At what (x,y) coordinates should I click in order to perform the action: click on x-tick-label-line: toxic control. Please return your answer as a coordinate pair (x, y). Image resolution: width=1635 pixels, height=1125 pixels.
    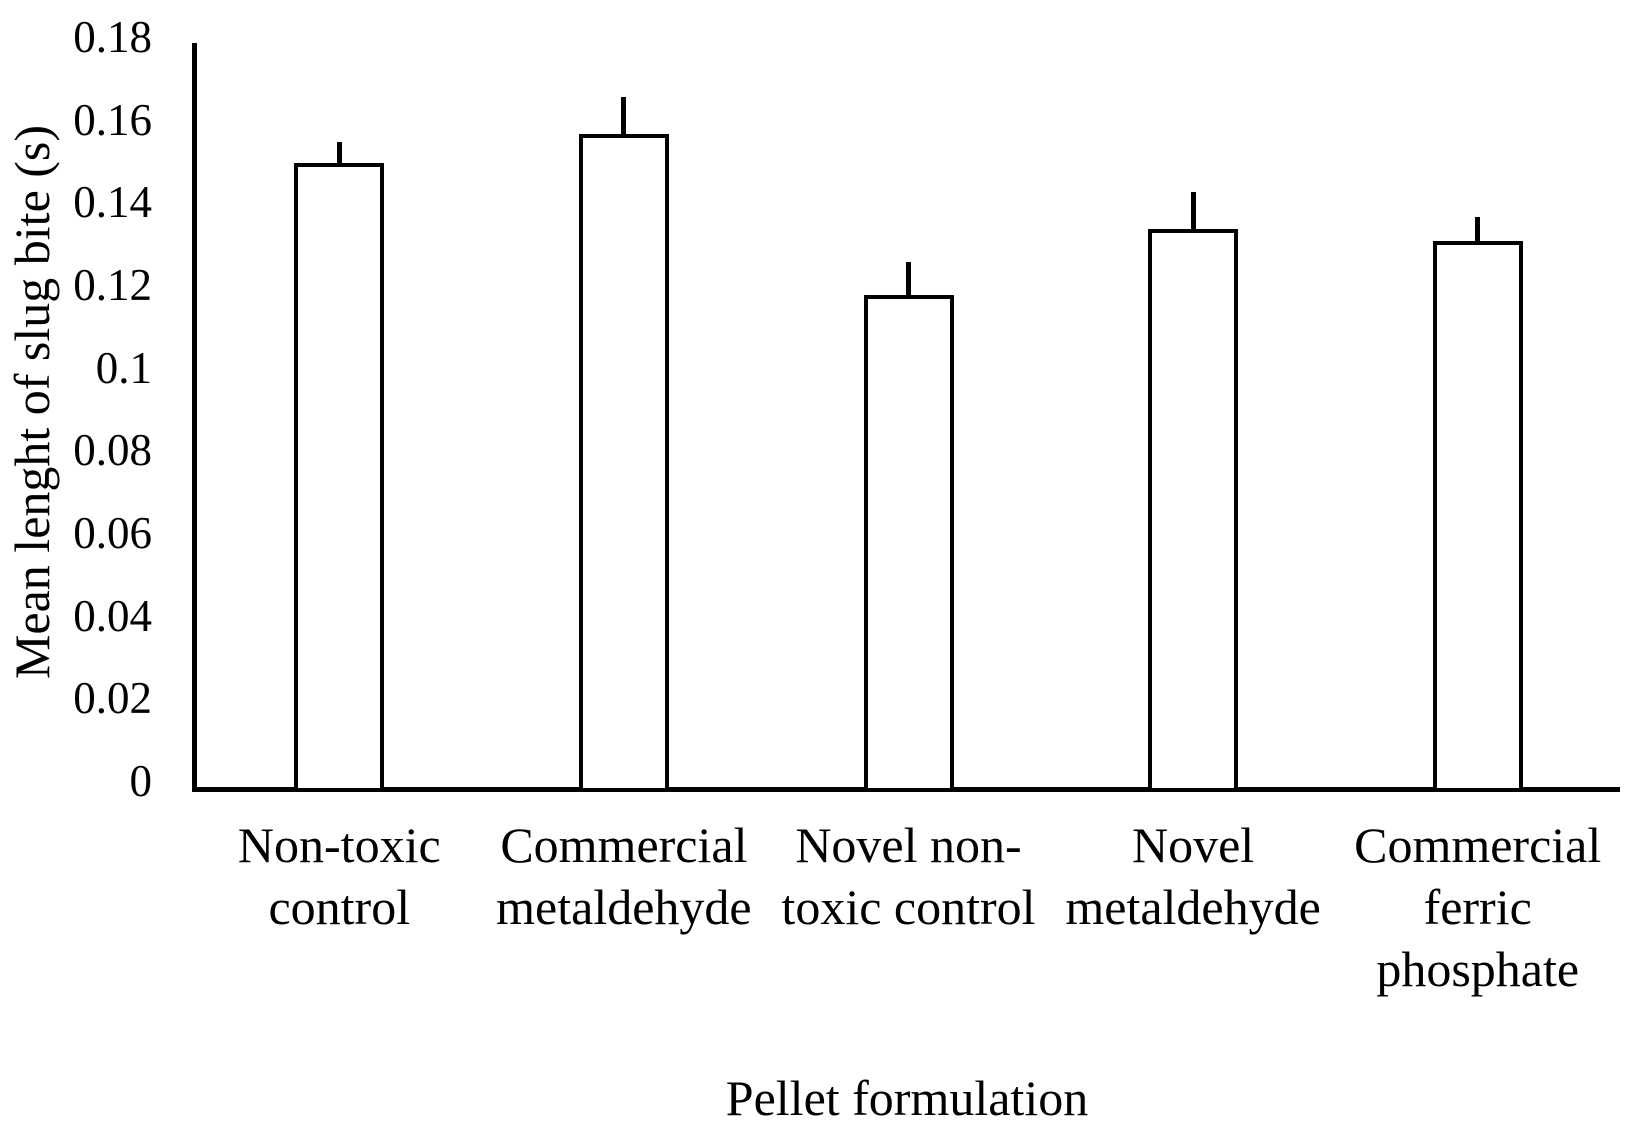
    Looking at the image, I should click on (908, 907).